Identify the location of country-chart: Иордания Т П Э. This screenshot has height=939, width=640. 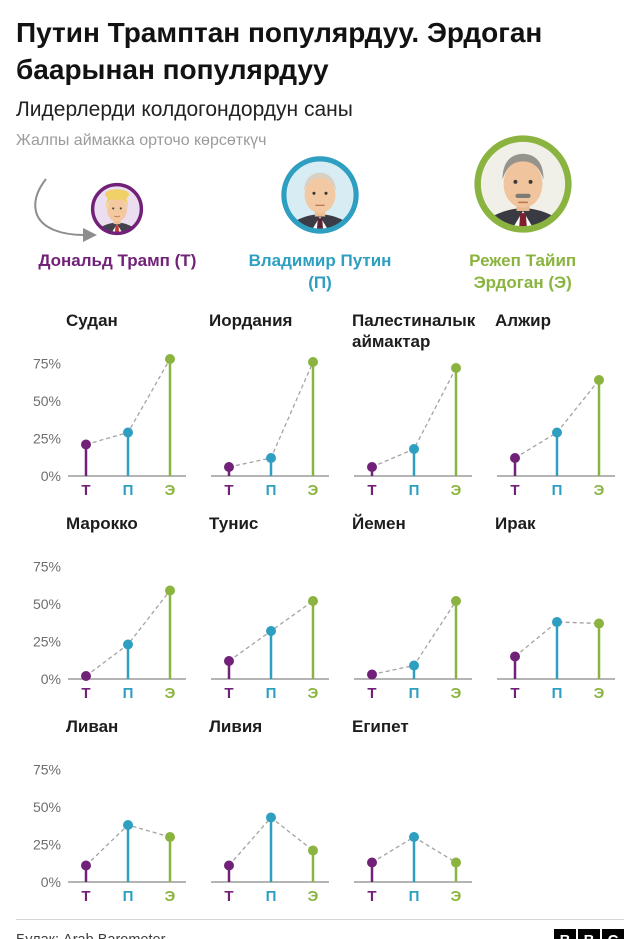
(280, 408).